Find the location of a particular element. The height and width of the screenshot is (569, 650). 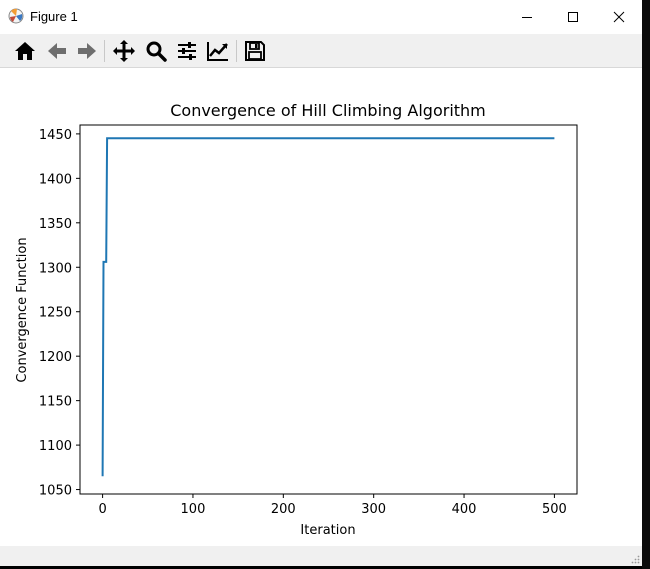

y-tick-label: 1300 is located at coordinates (55, 268).